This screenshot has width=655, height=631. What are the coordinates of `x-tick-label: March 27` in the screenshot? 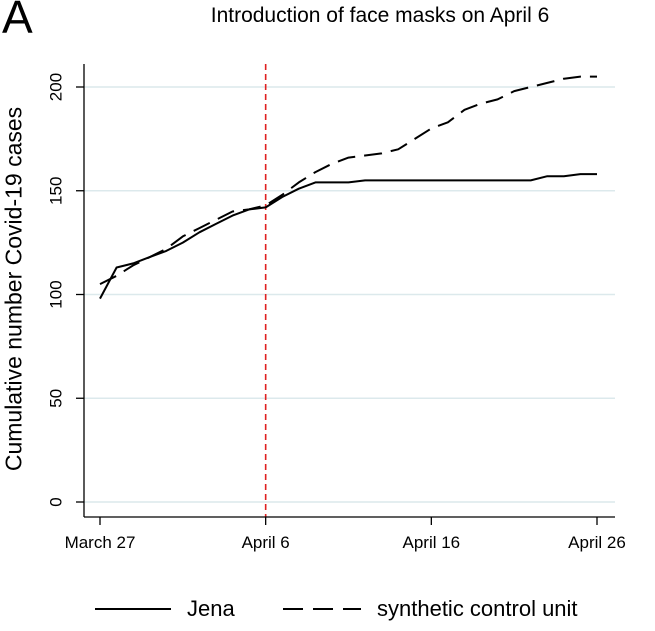 It's located at (100, 542).